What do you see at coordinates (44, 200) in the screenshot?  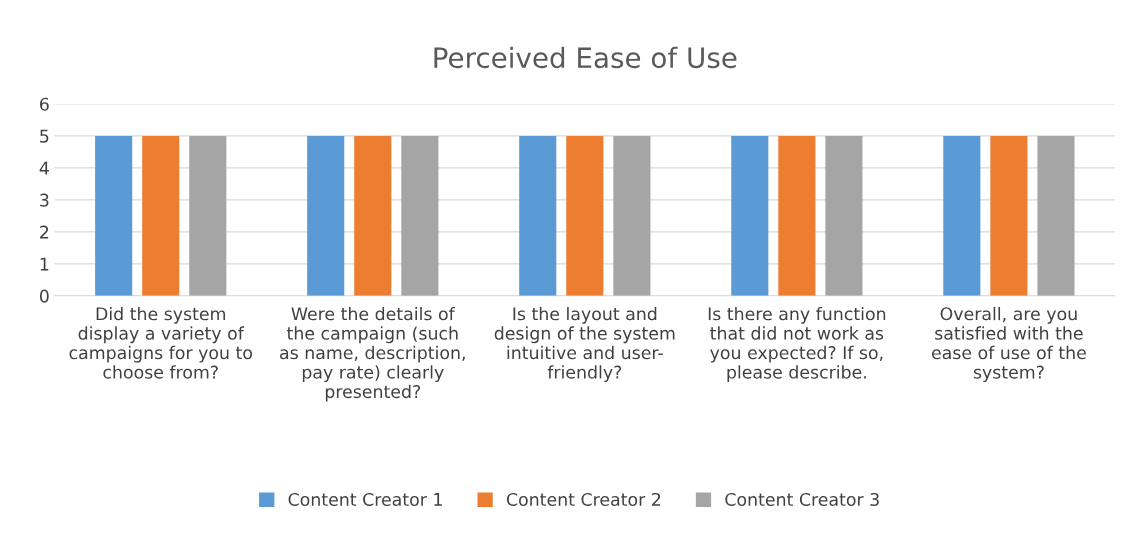 I see `y-tick-label: 3` at bounding box center [44, 200].